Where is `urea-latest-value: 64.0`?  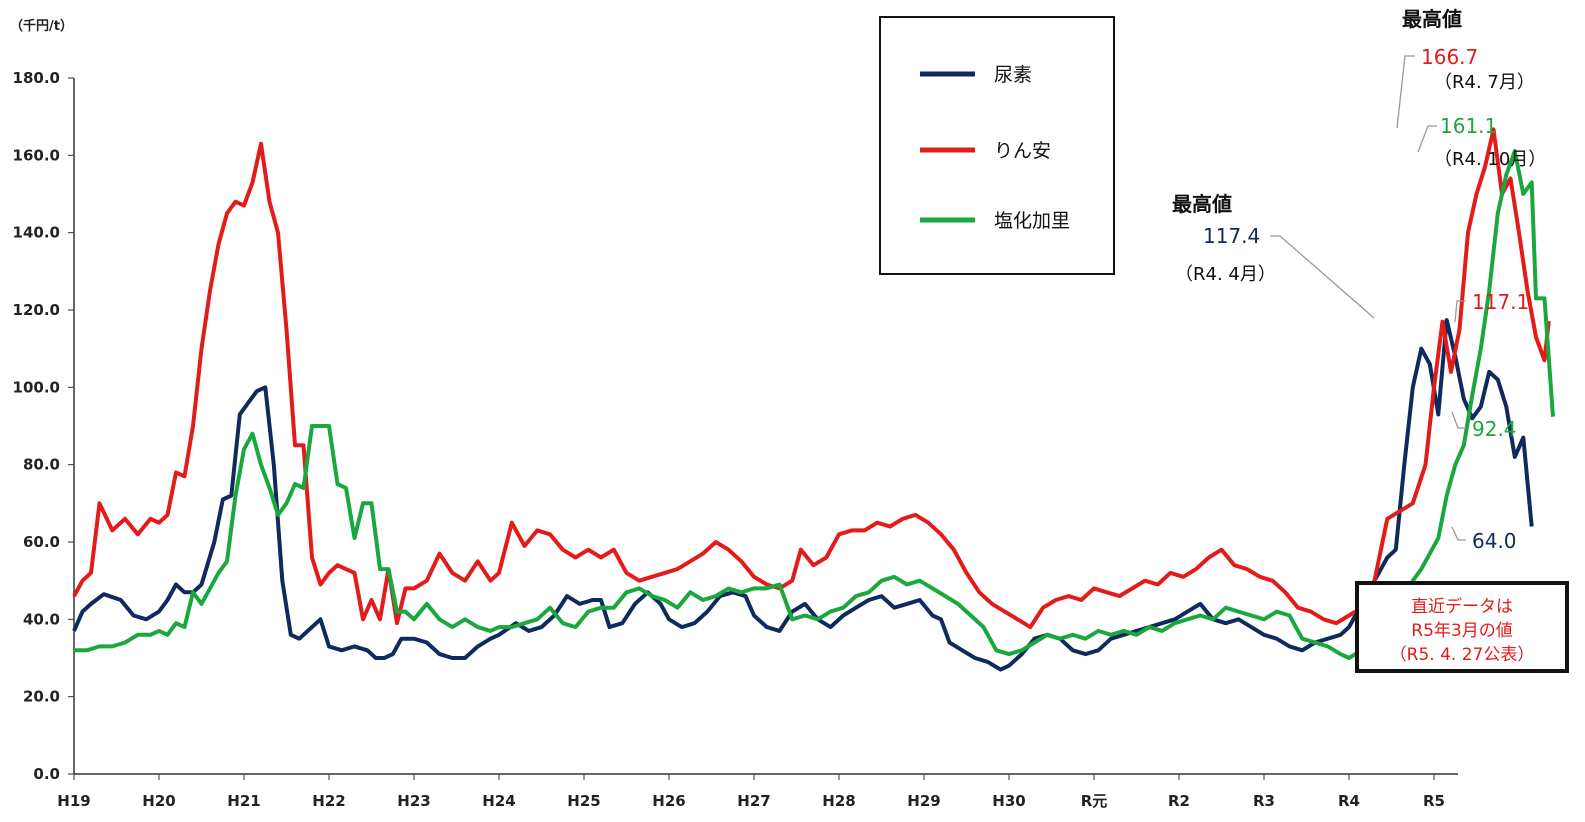
urea-latest-value: 64.0 is located at coordinates (1494, 541).